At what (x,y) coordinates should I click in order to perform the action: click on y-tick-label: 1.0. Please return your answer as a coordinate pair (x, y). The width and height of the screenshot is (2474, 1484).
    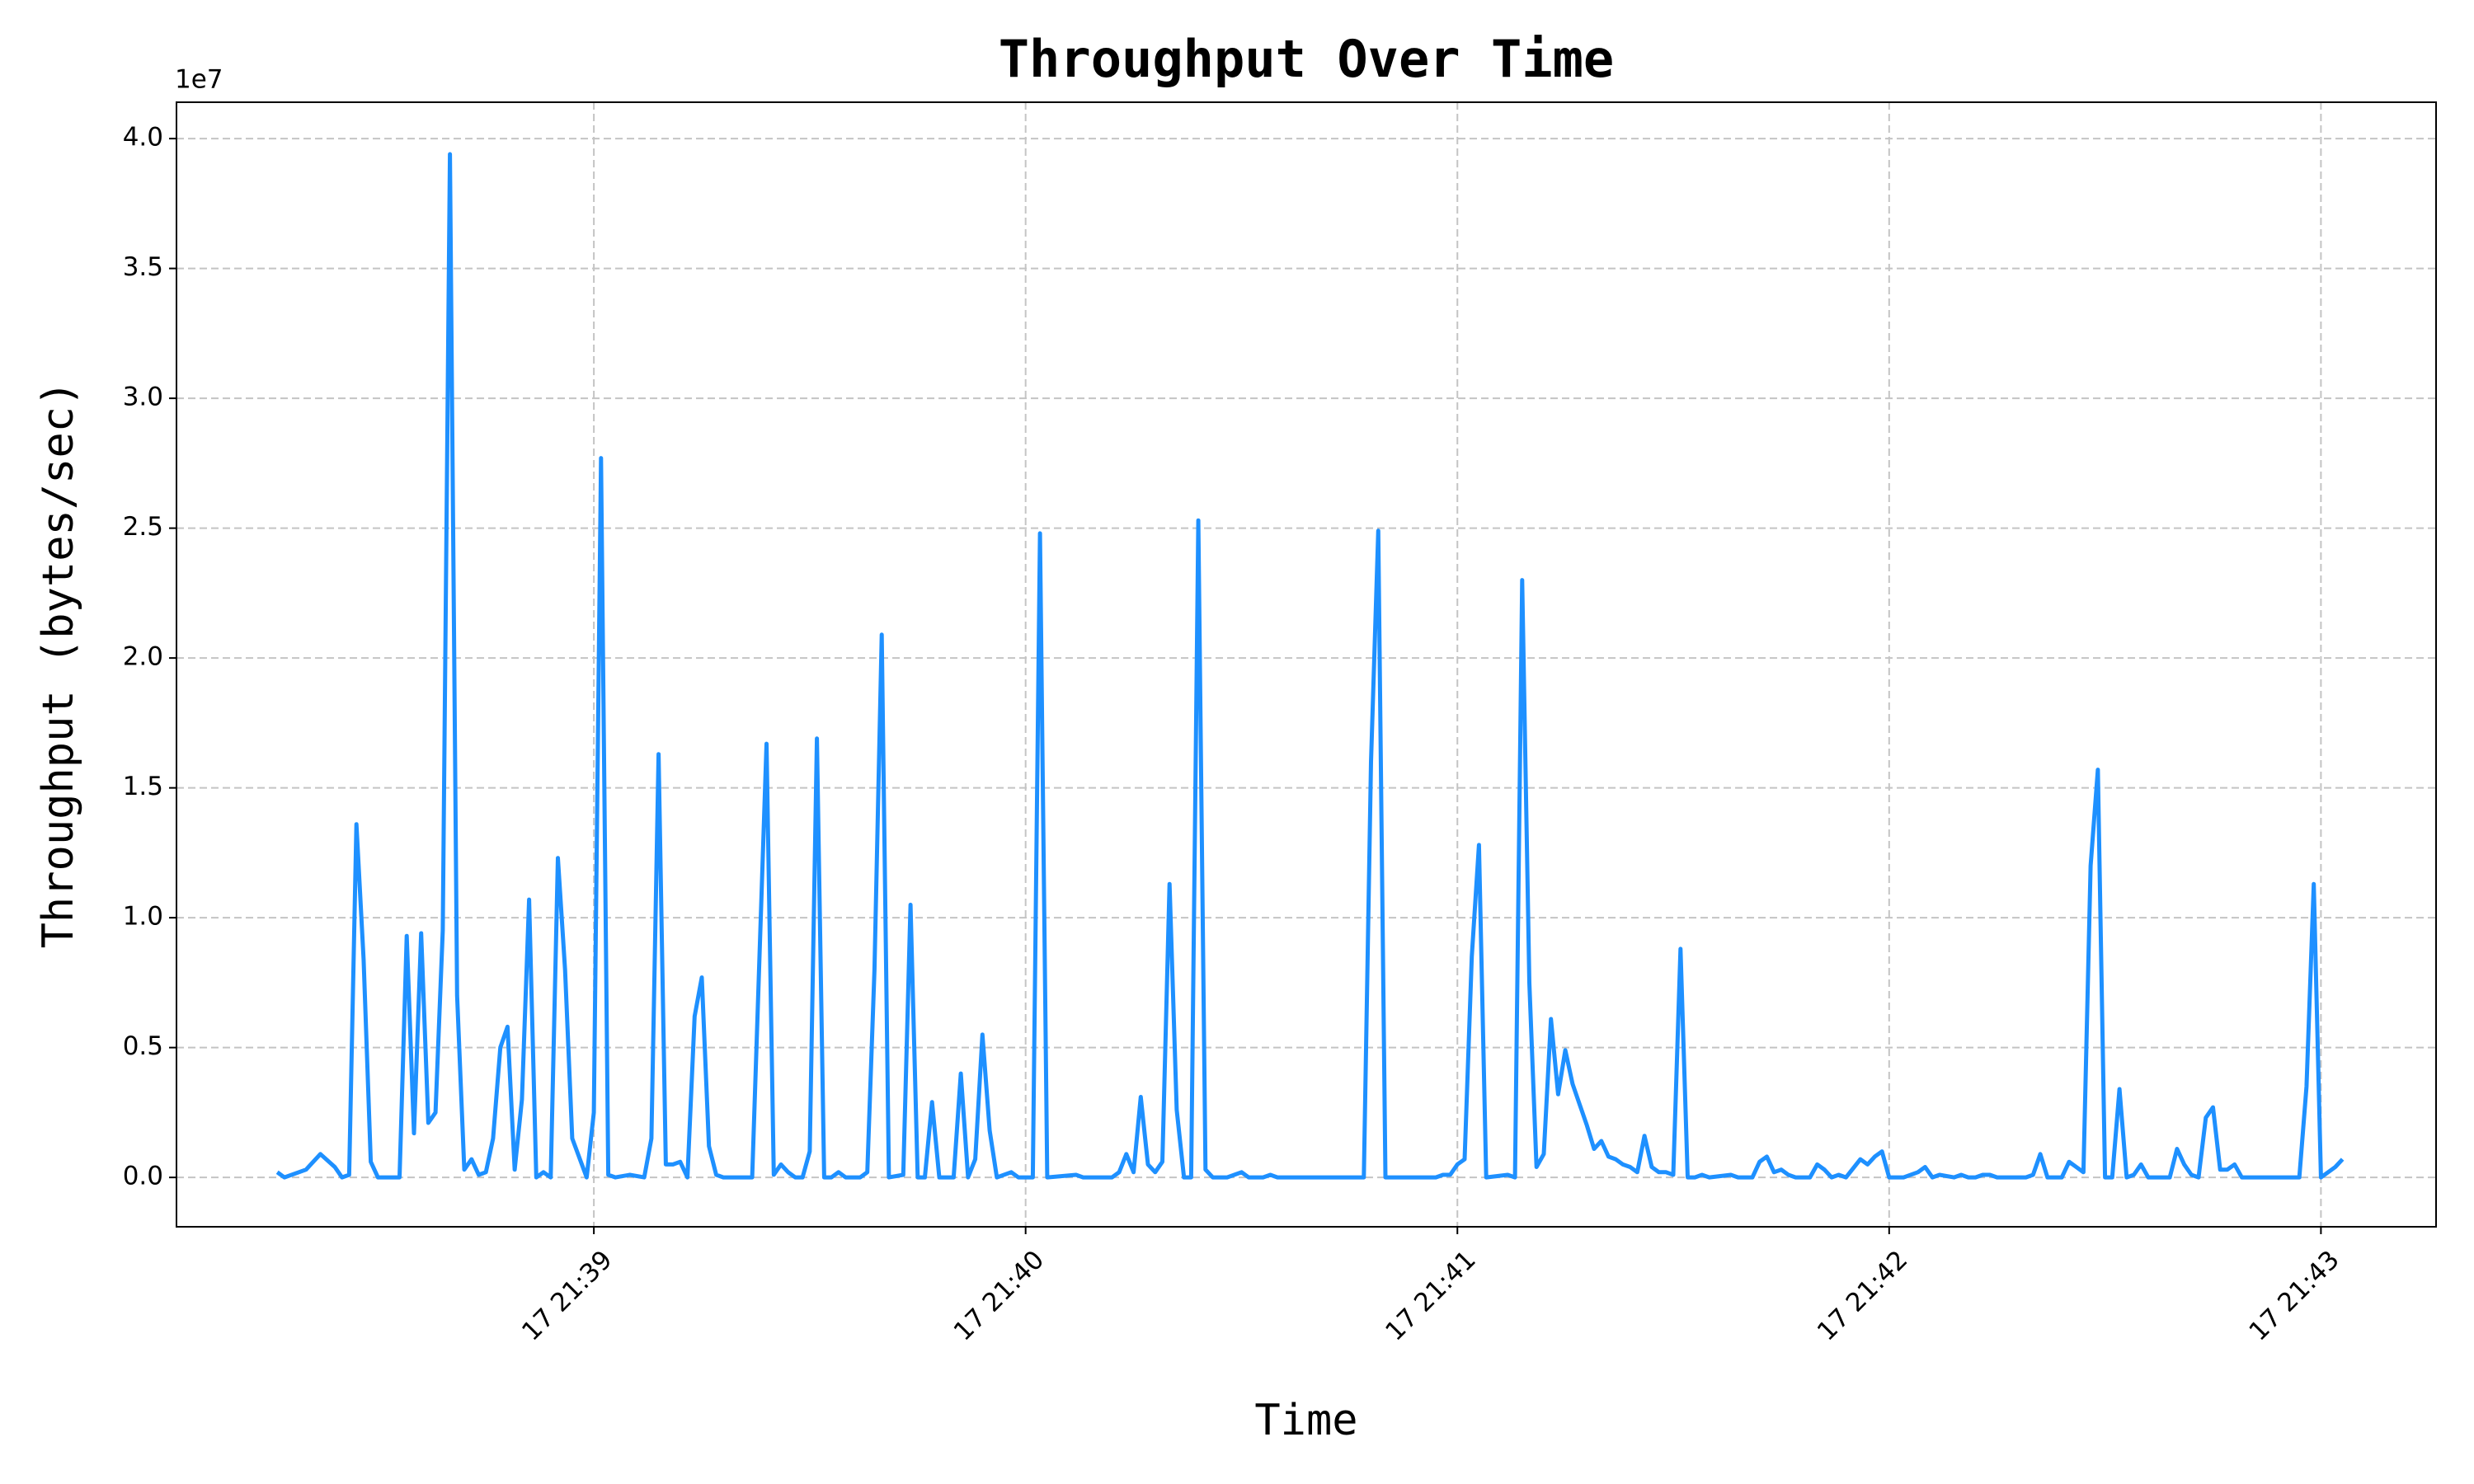
    Looking at the image, I should click on (143, 917).